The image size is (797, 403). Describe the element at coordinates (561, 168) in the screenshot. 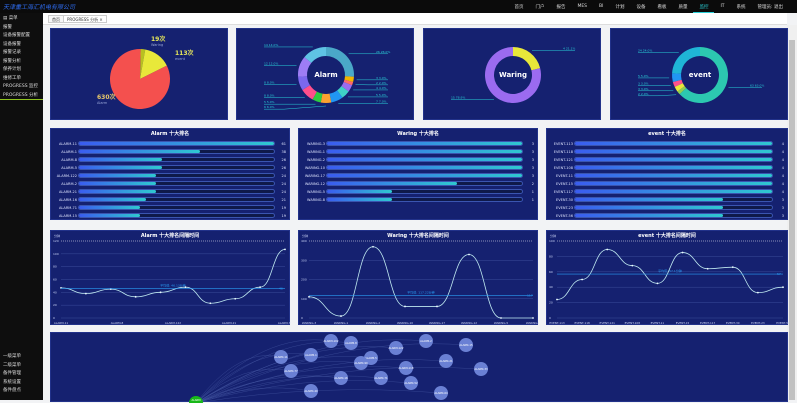

I see `bar-label: EVENT-108` at that location.